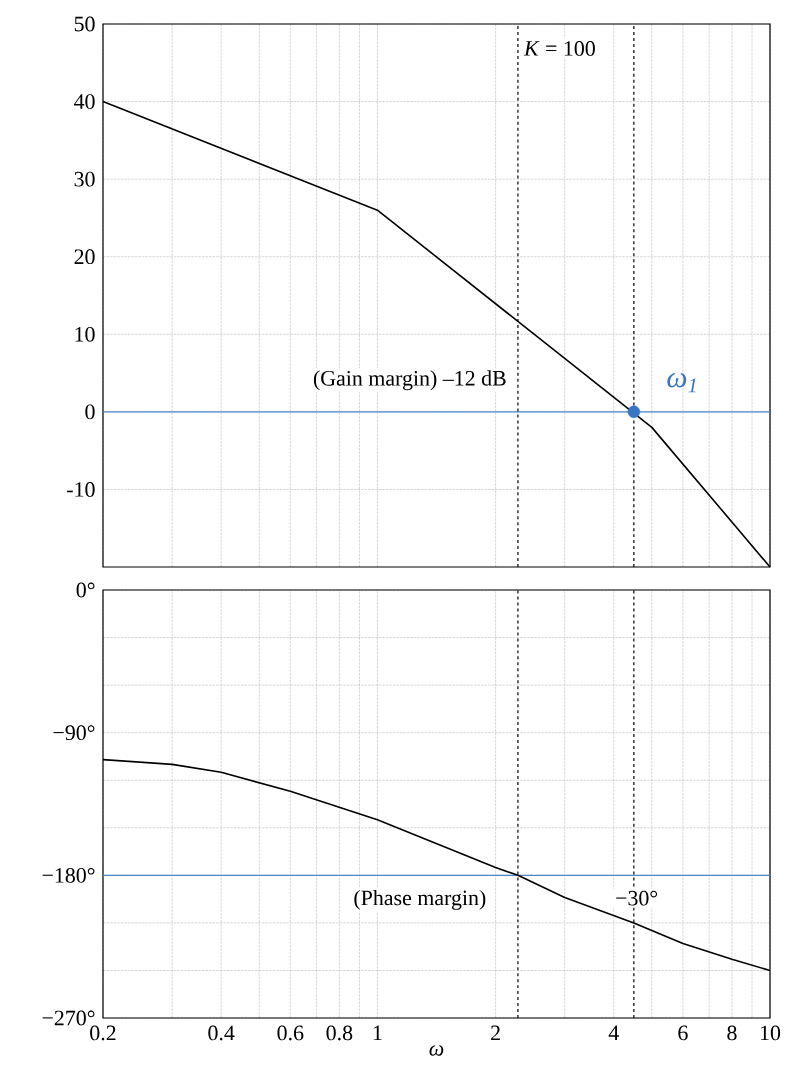 The height and width of the screenshot is (1069, 810). I want to click on x-tick-label: 1, so click(377, 1032).